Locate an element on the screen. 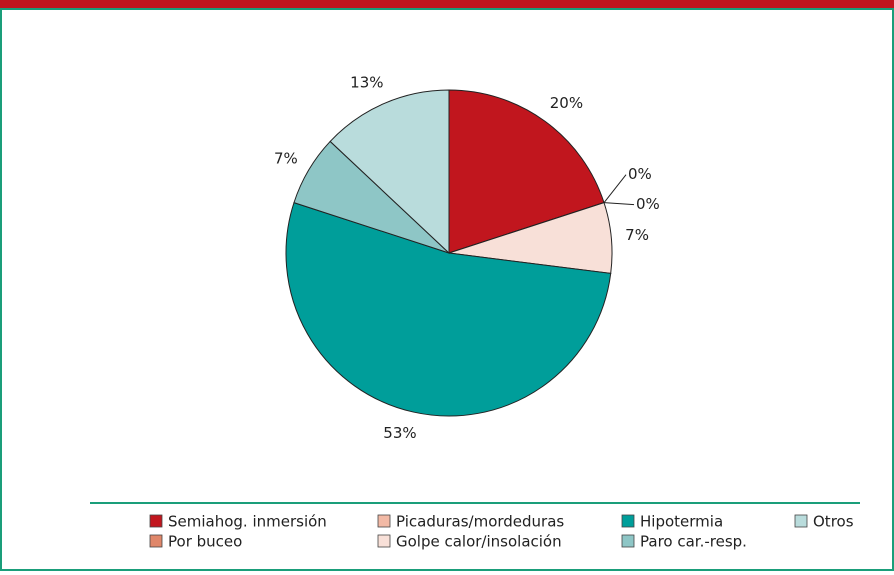 This screenshot has width=894, height=575. header-bar is located at coordinates (447, 4).